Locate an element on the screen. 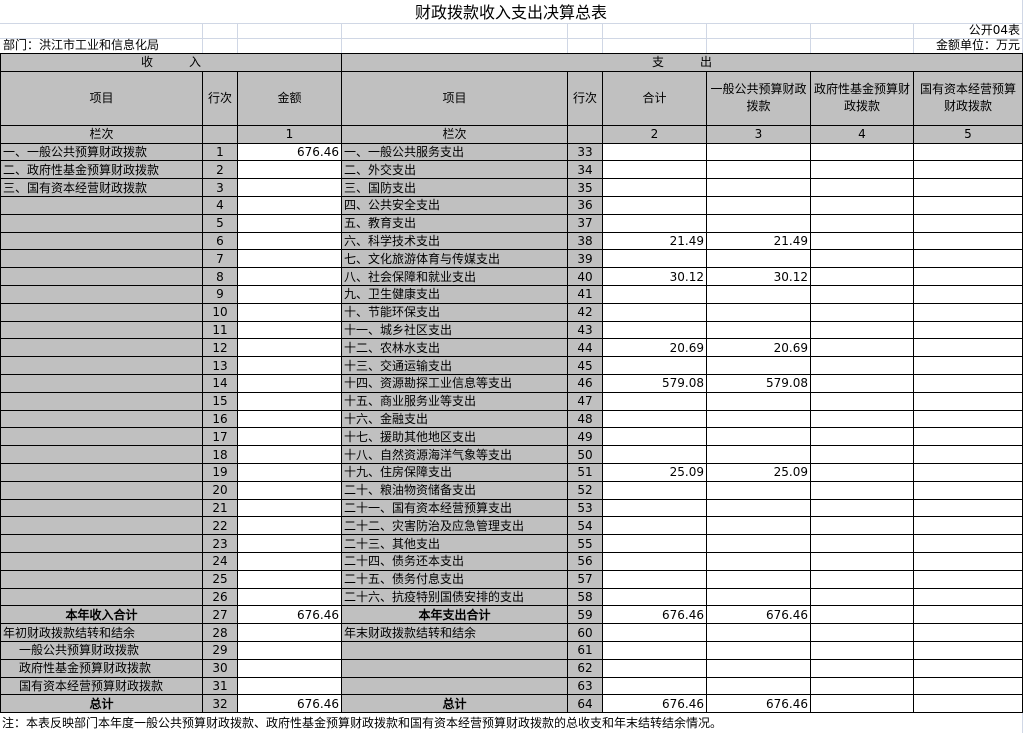  expense-general: 30.12 is located at coordinates (758, 276).